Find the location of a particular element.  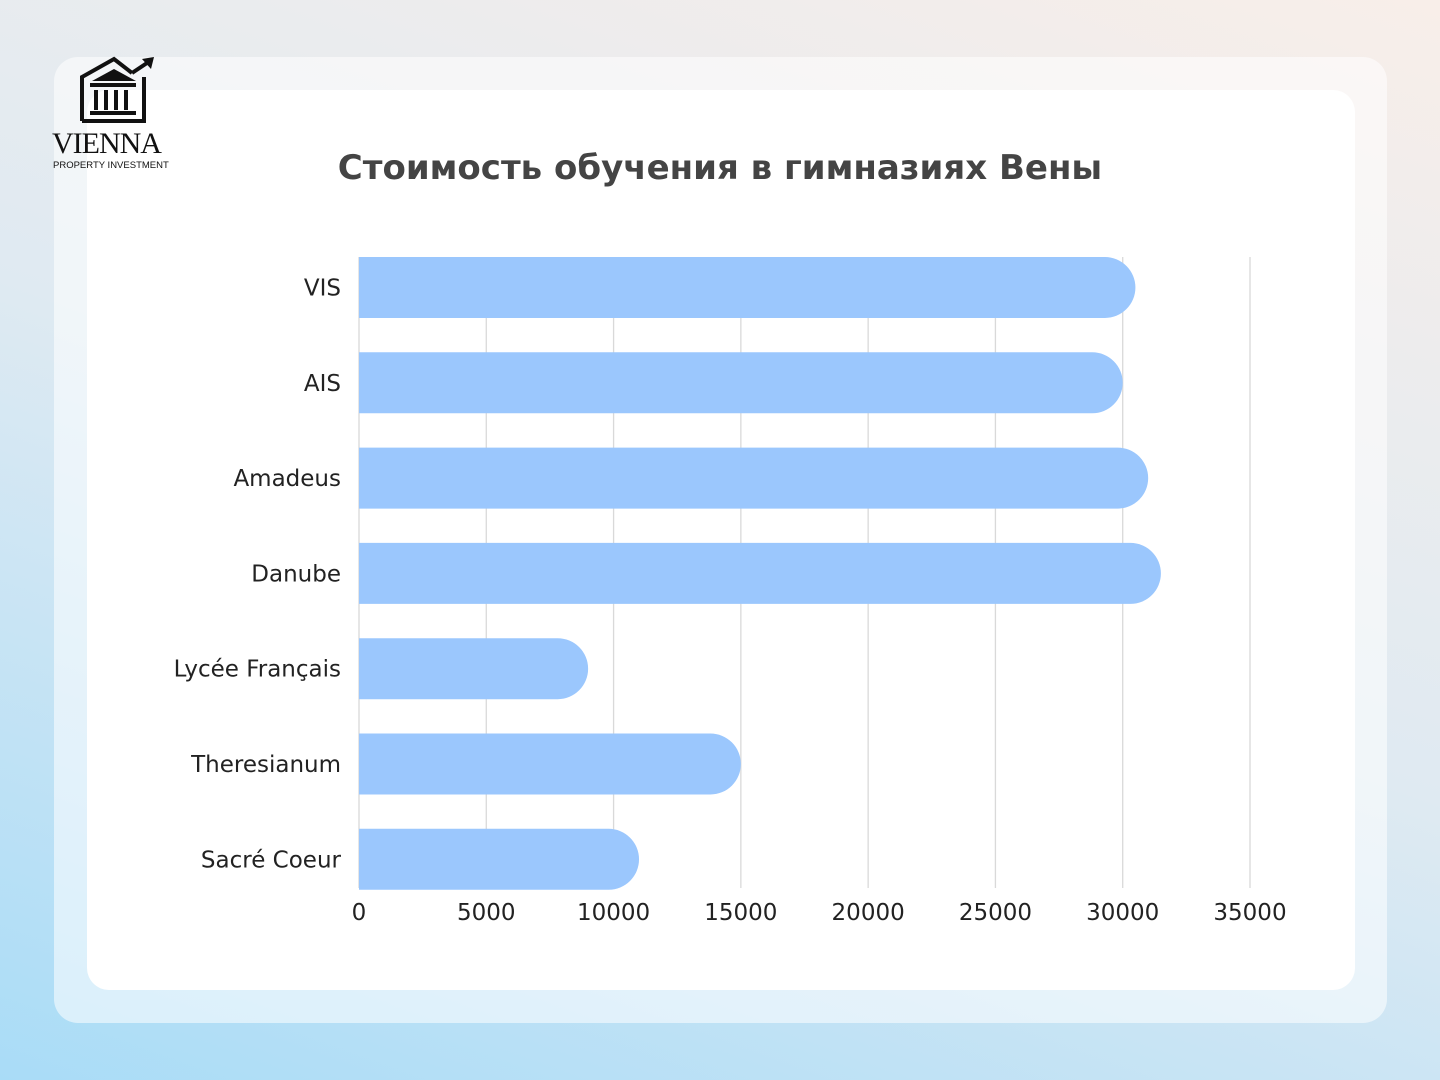

logo-wordmark: VIENNA is located at coordinates (107, 143).